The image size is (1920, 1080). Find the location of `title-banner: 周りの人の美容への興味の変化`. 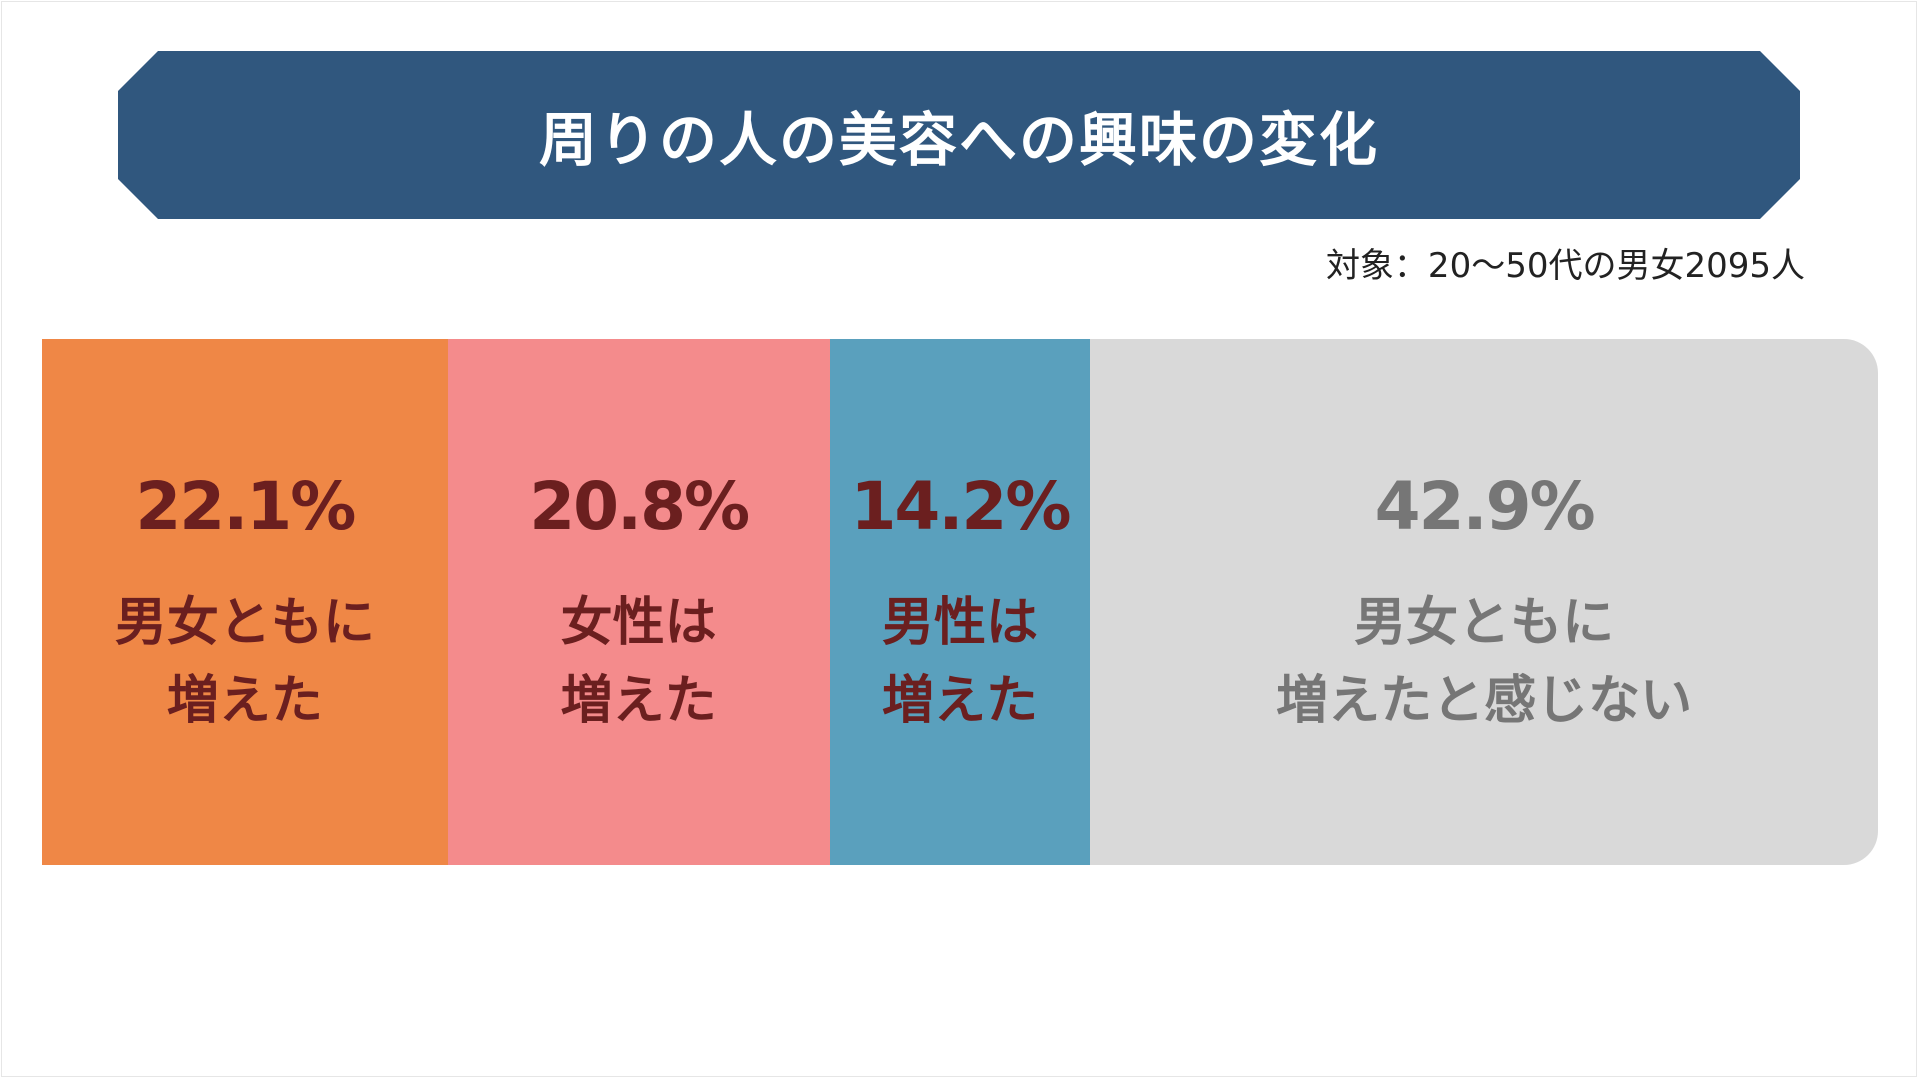

title-banner: 周りの人の美容への興味の変化 is located at coordinates (959, 135).